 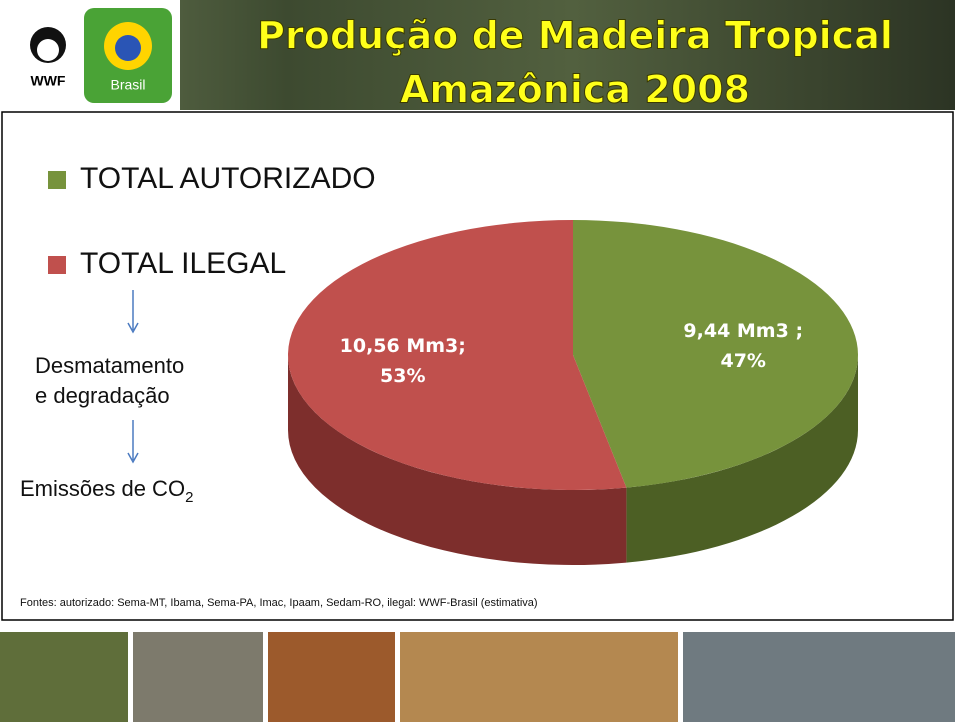 What do you see at coordinates (743, 331) in the screenshot?
I see `value-label: 9,44 Mm3 ;` at bounding box center [743, 331].